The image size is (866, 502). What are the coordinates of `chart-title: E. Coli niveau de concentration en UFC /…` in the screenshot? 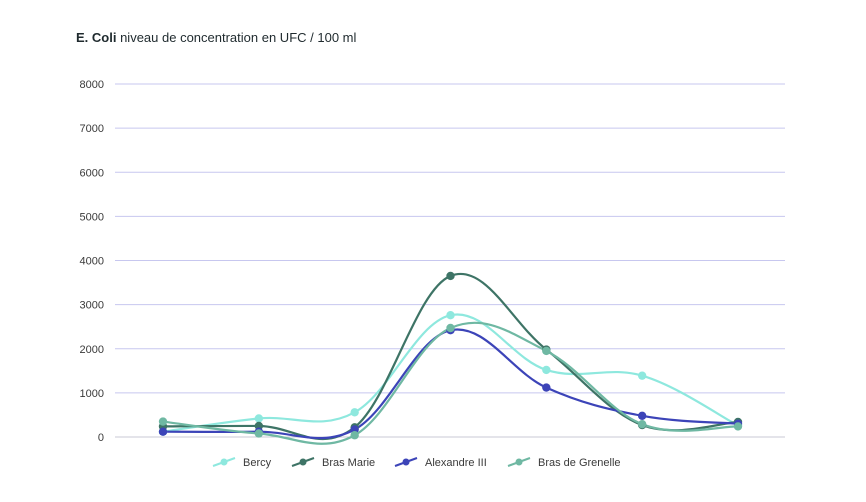 It's located at (216, 37).